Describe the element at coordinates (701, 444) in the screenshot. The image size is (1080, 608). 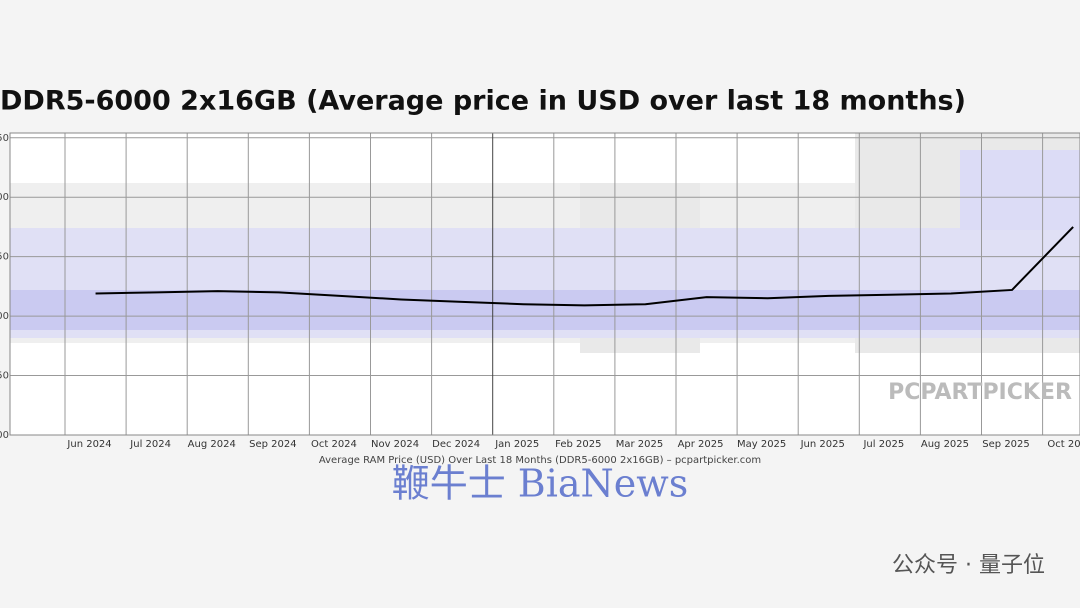
I see `x-tick-label: Apr 2025` at that location.